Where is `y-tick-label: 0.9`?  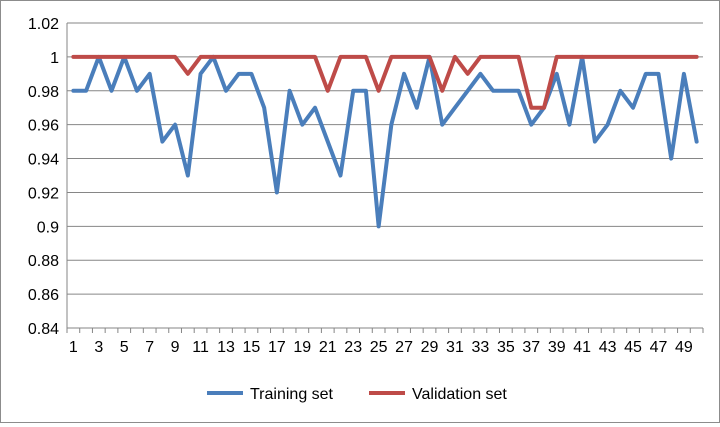 y-tick-label: 0.9 is located at coordinates (48, 227).